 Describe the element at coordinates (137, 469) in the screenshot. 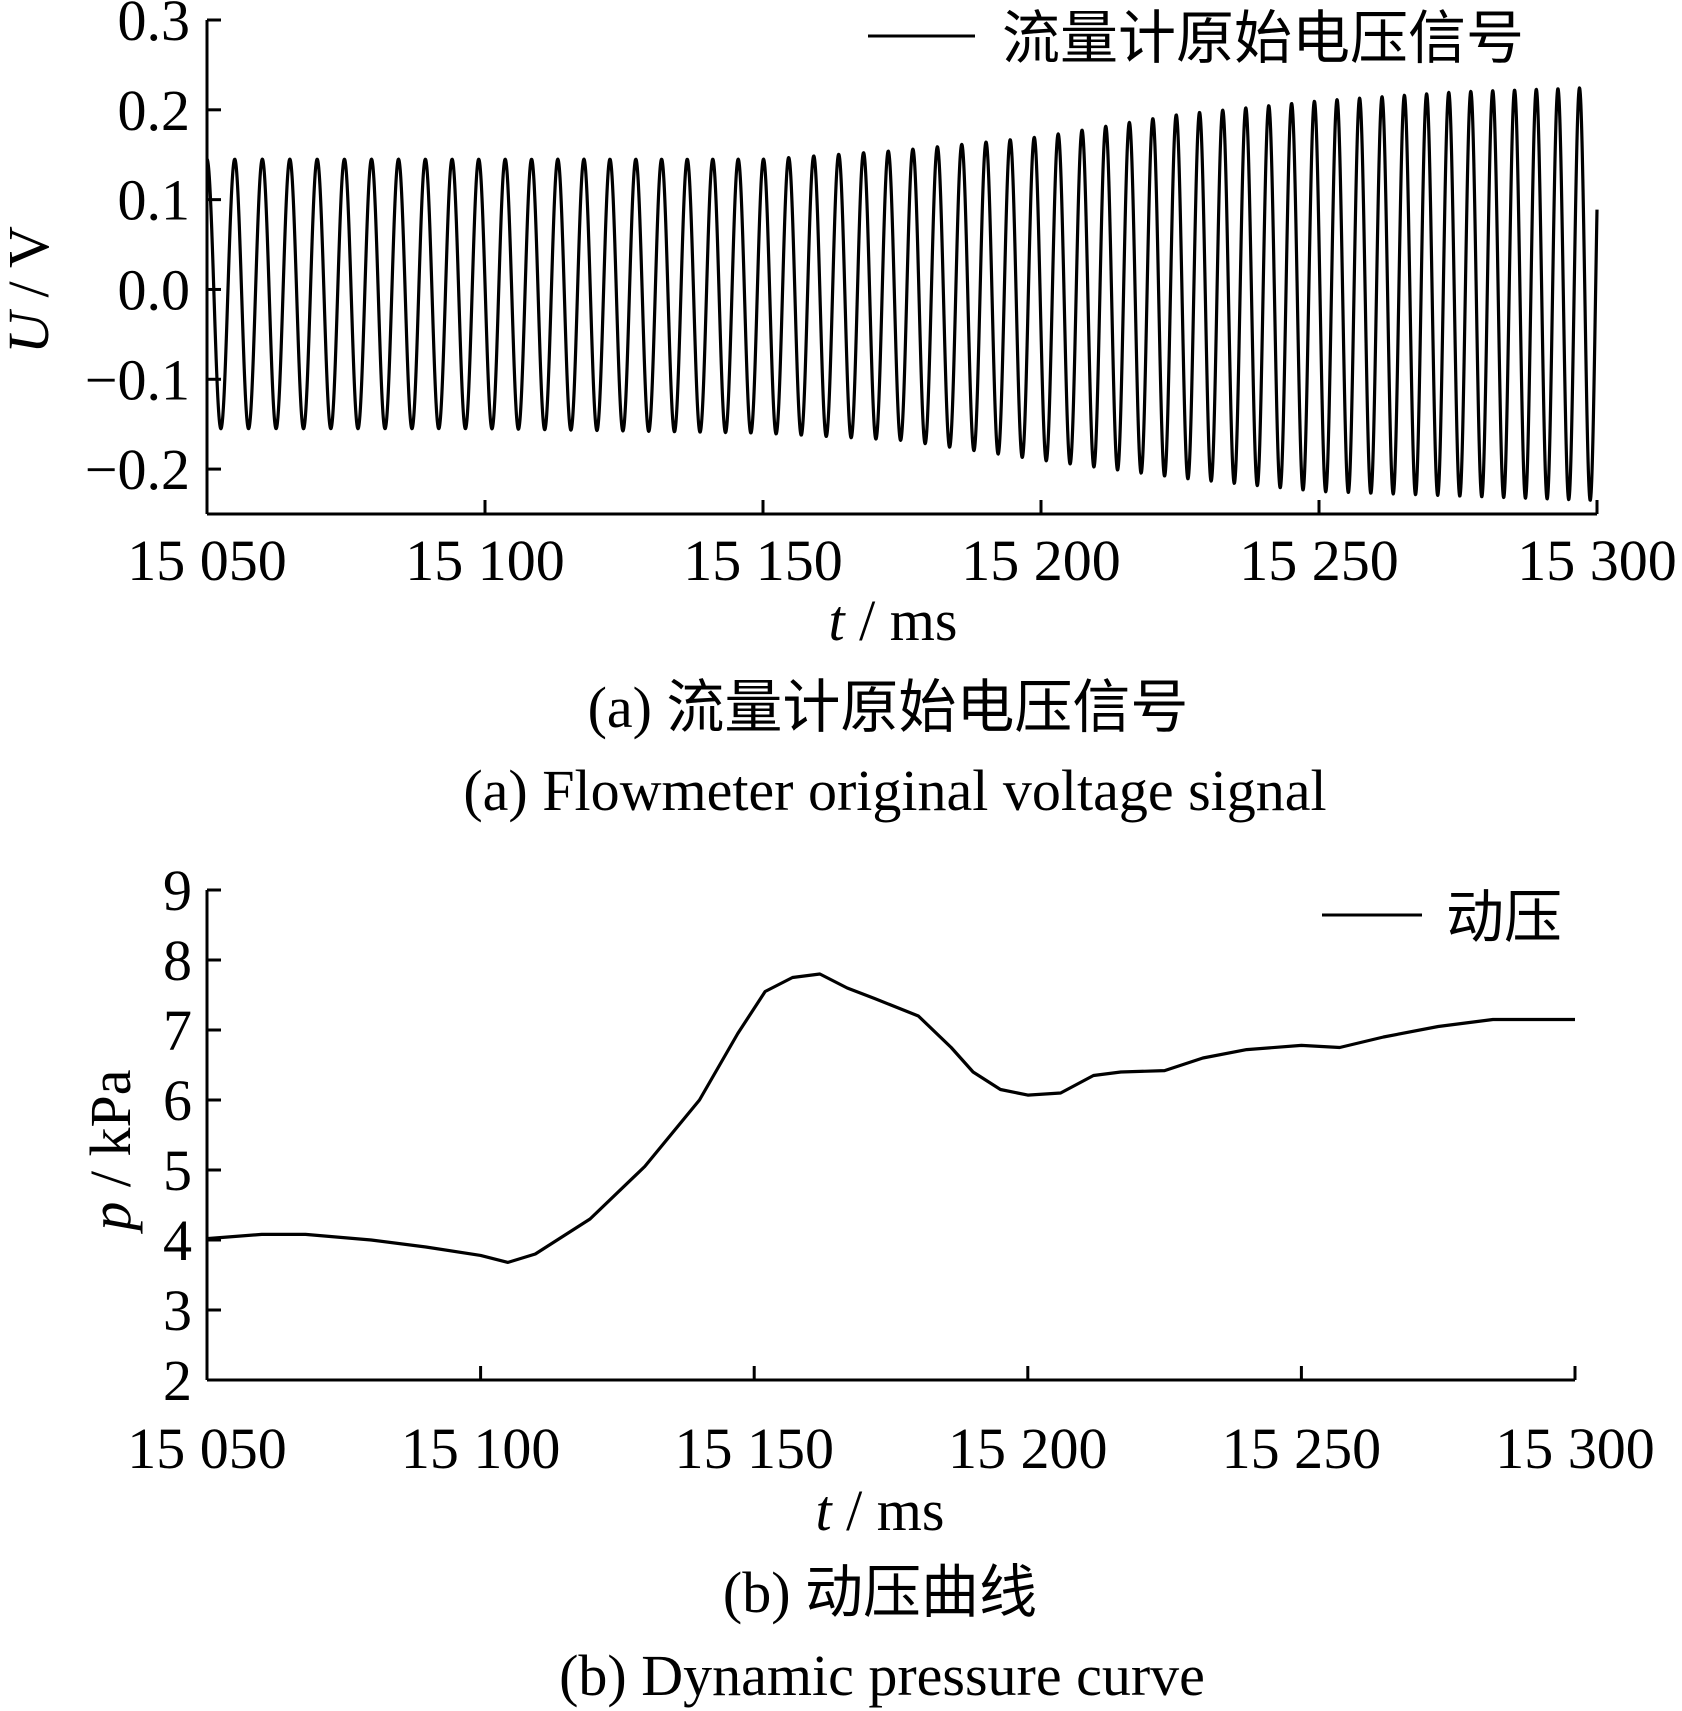

I see `y-tick-label-a: −0.2` at that location.